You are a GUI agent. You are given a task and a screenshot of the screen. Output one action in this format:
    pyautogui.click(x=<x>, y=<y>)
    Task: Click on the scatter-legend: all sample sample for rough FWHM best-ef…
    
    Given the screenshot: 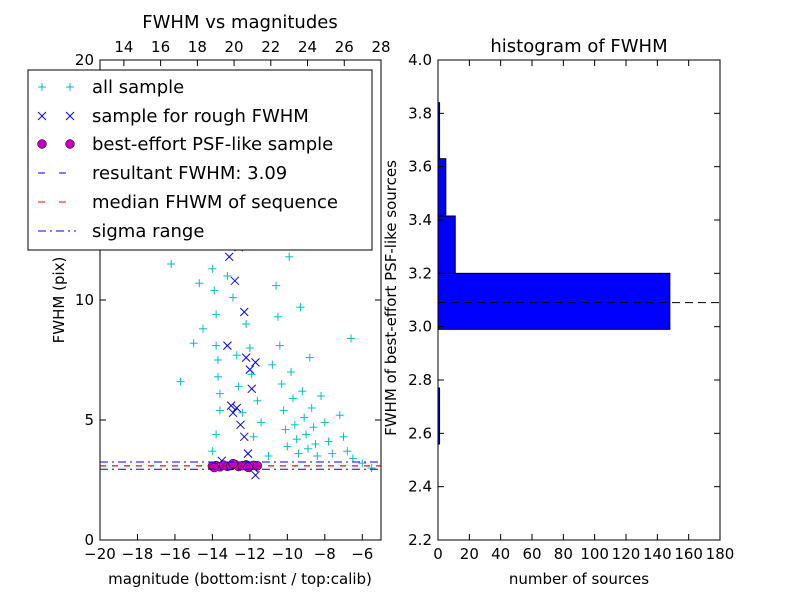 What is the action you would take?
    pyautogui.click(x=200, y=160)
    